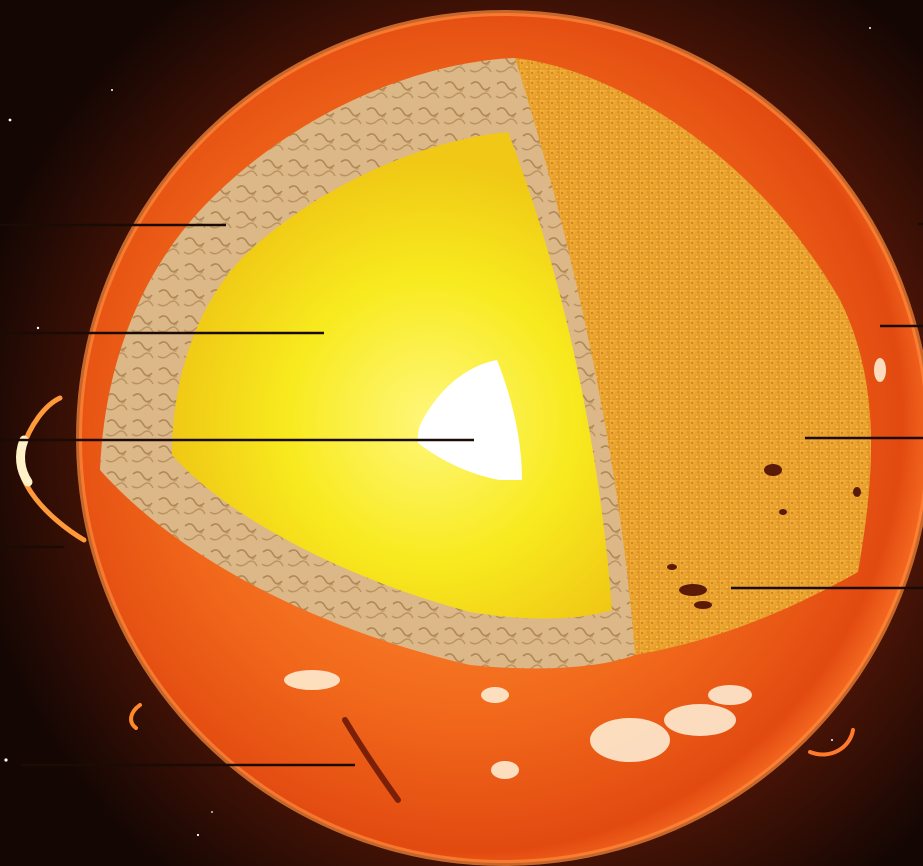 The image size is (923, 866). What do you see at coordinates (764, 536) in the screenshot?
I see `sunspots` at bounding box center [764, 536].